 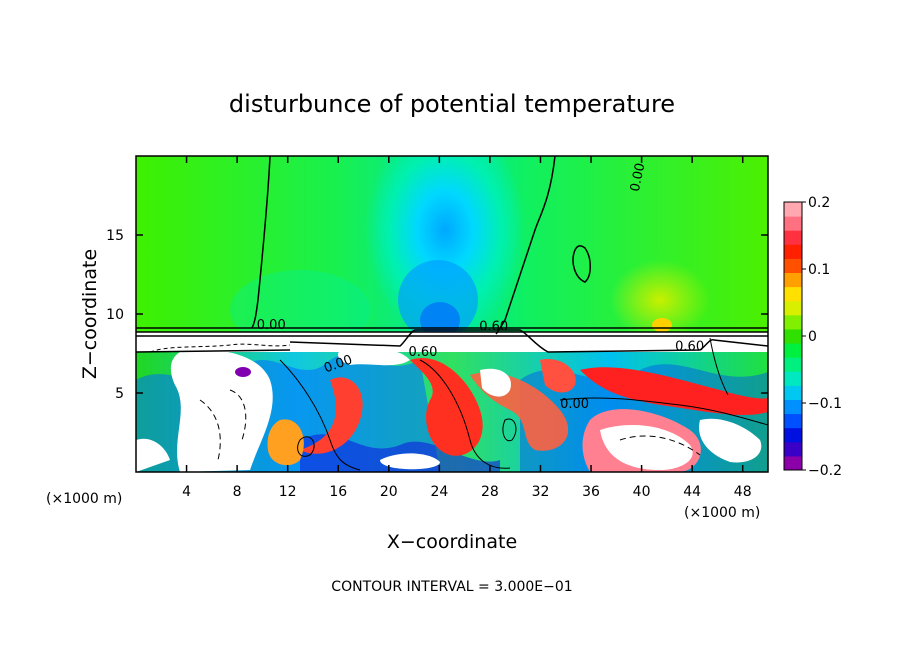 I want to click on x-unit-right: (×1000 m), so click(x=722, y=513).